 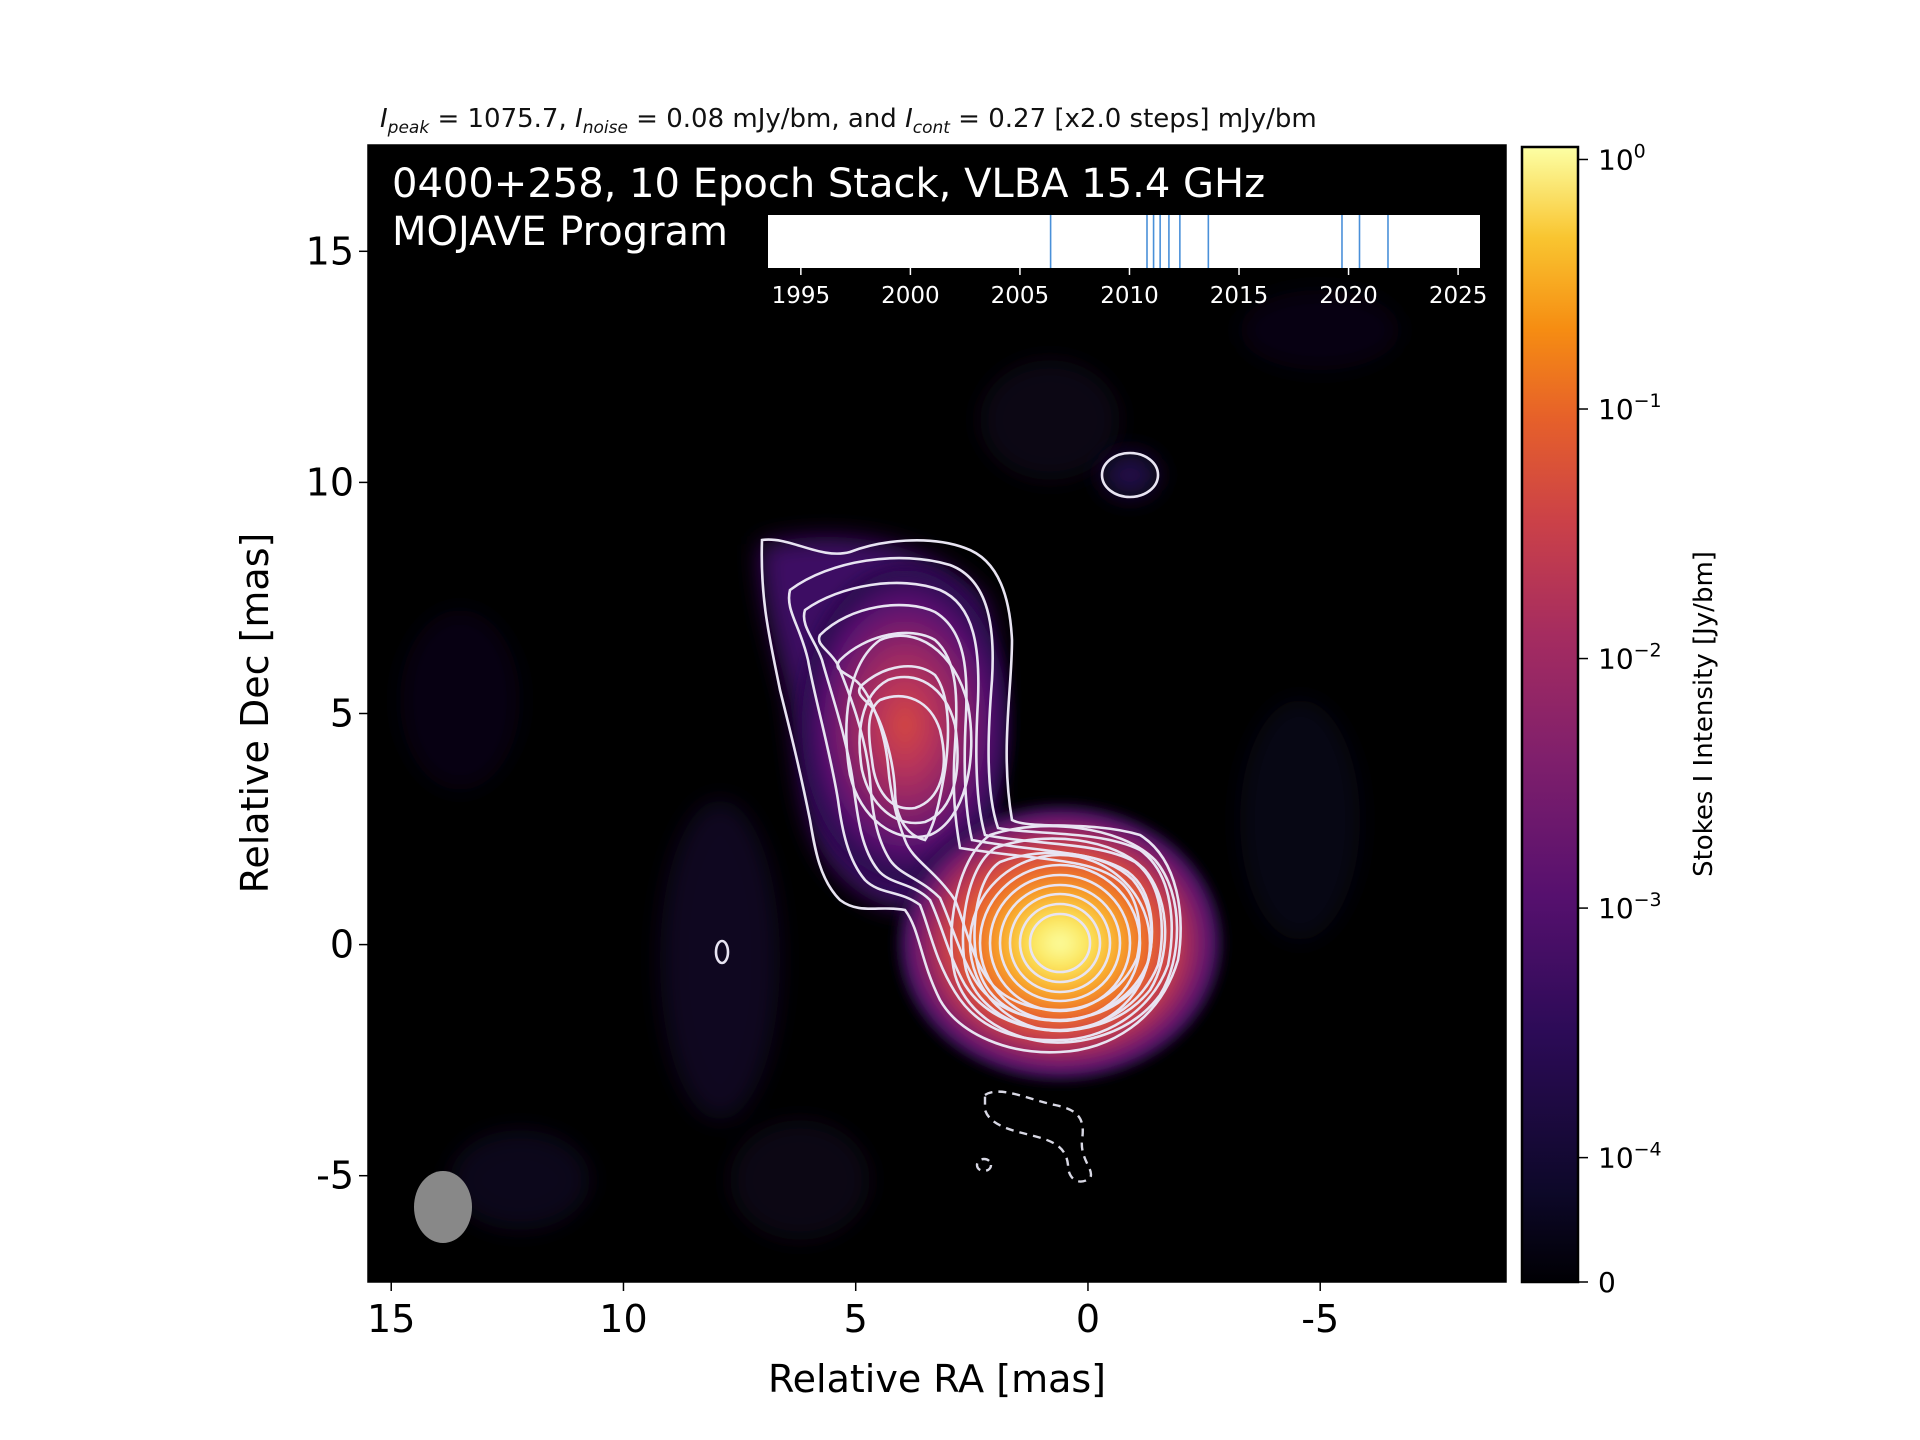 I want to click on beam-ellipse, so click(x=443, y=1207).